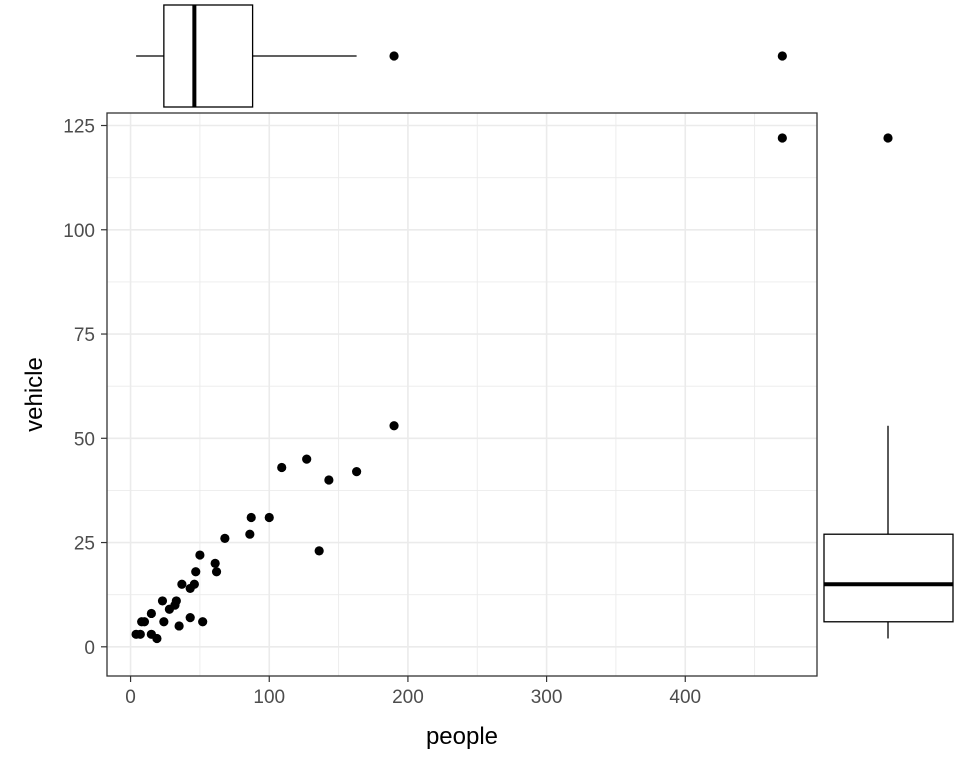 The image size is (960, 768). What do you see at coordinates (84, 335) in the screenshot?
I see `y-tick-label: 75` at bounding box center [84, 335].